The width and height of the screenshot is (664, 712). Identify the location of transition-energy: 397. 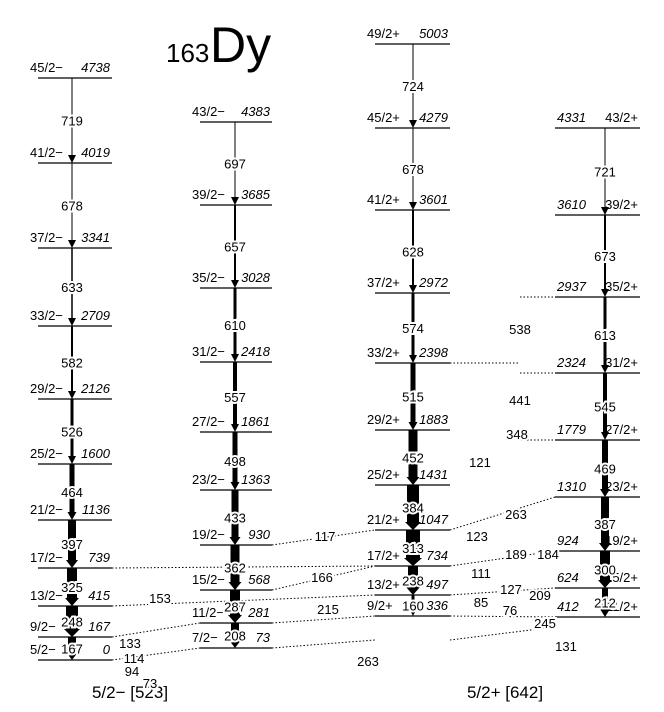
(72, 544).